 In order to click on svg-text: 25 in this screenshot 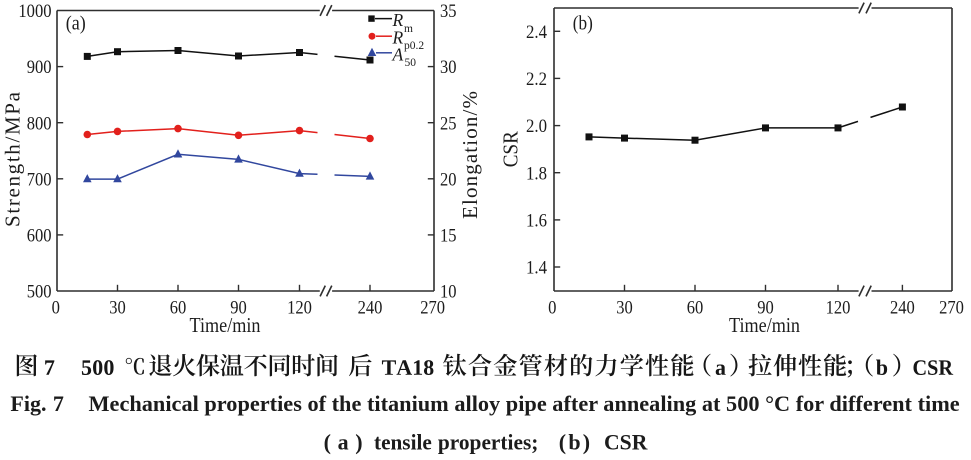, I will do `click(448, 123)`.